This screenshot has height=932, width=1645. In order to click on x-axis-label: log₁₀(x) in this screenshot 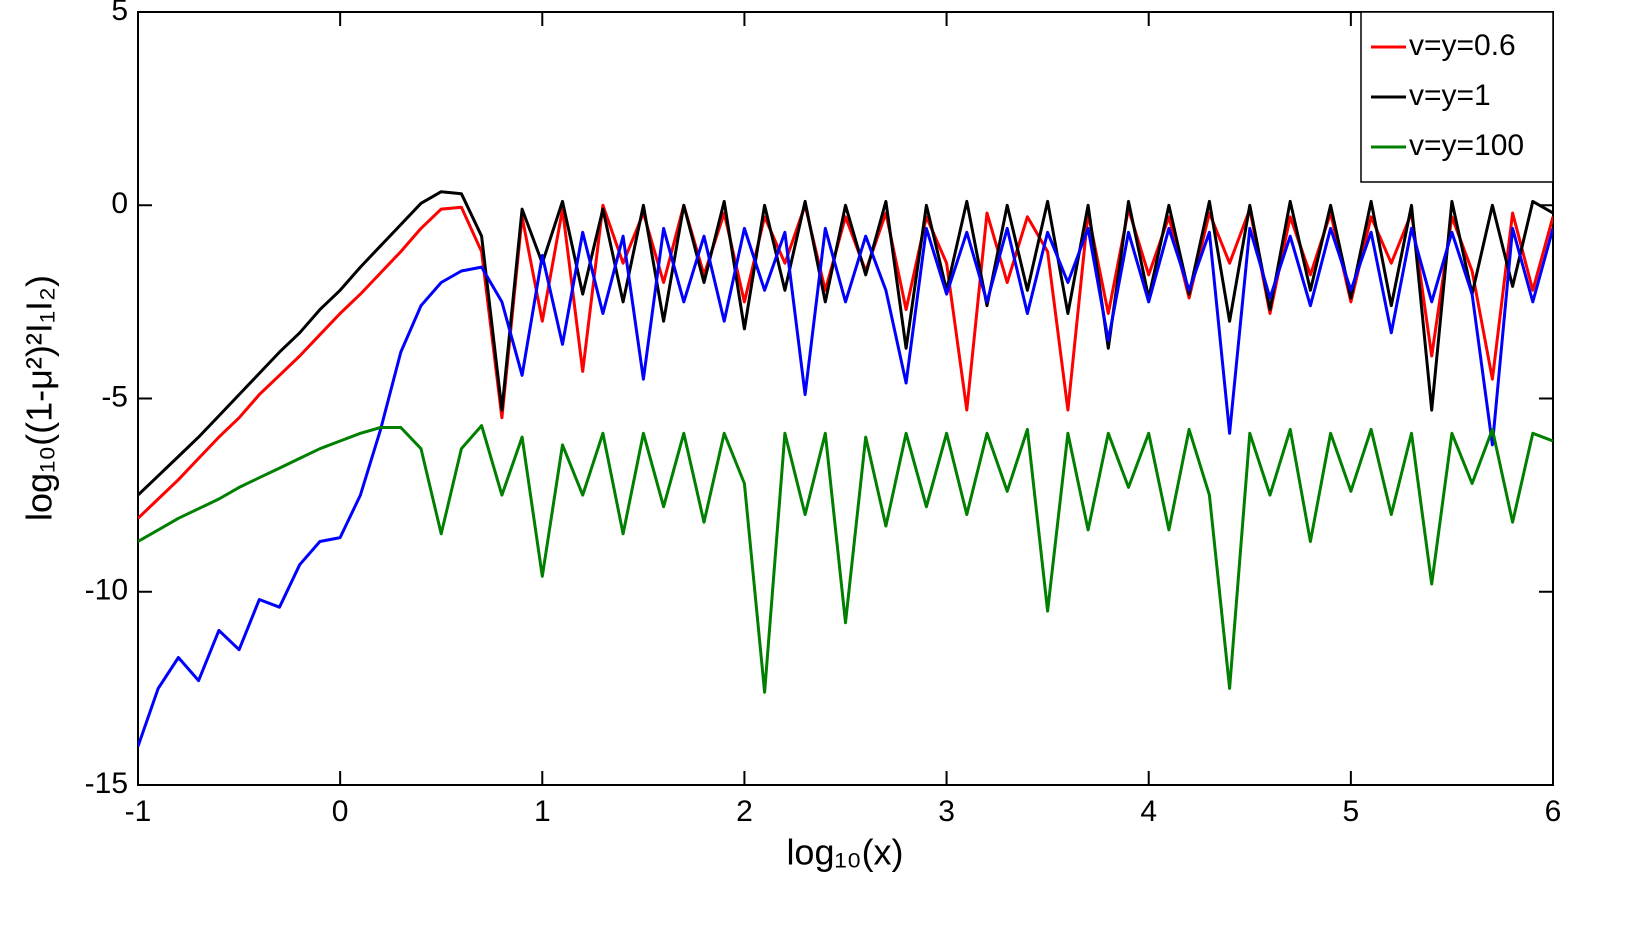, I will do `click(844, 852)`.